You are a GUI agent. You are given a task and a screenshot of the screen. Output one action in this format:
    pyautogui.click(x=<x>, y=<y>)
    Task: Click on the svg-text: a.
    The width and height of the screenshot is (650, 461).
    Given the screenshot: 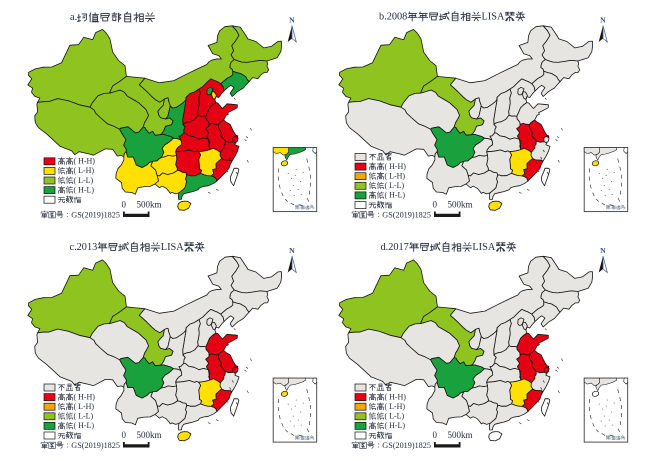 What is the action you would take?
    pyautogui.click(x=73, y=17)
    